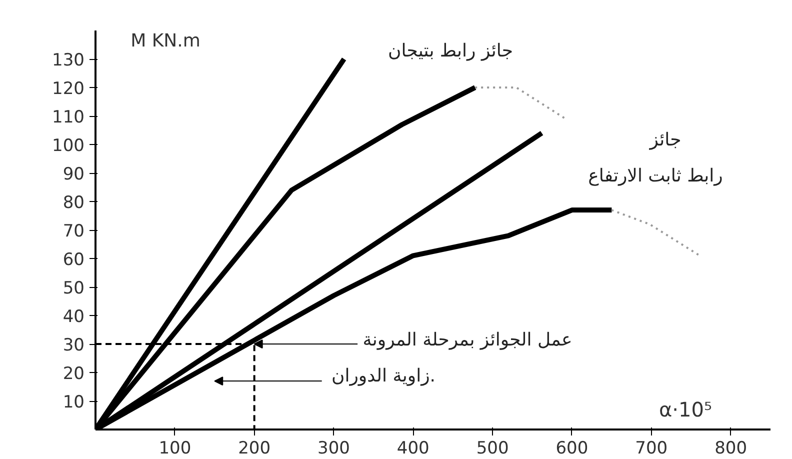 The width and height of the screenshot is (792, 459). I want to click on y-tick-label: 50, so click(73, 288).